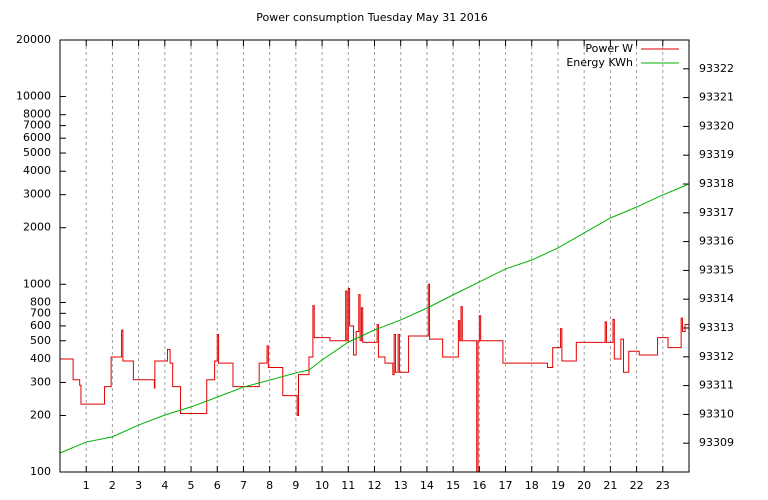 The image size is (768, 500). What do you see at coordinates (37, 125) in the screenshot?
I see `y-tick-label: 7000` at bounding box center [37, 125].